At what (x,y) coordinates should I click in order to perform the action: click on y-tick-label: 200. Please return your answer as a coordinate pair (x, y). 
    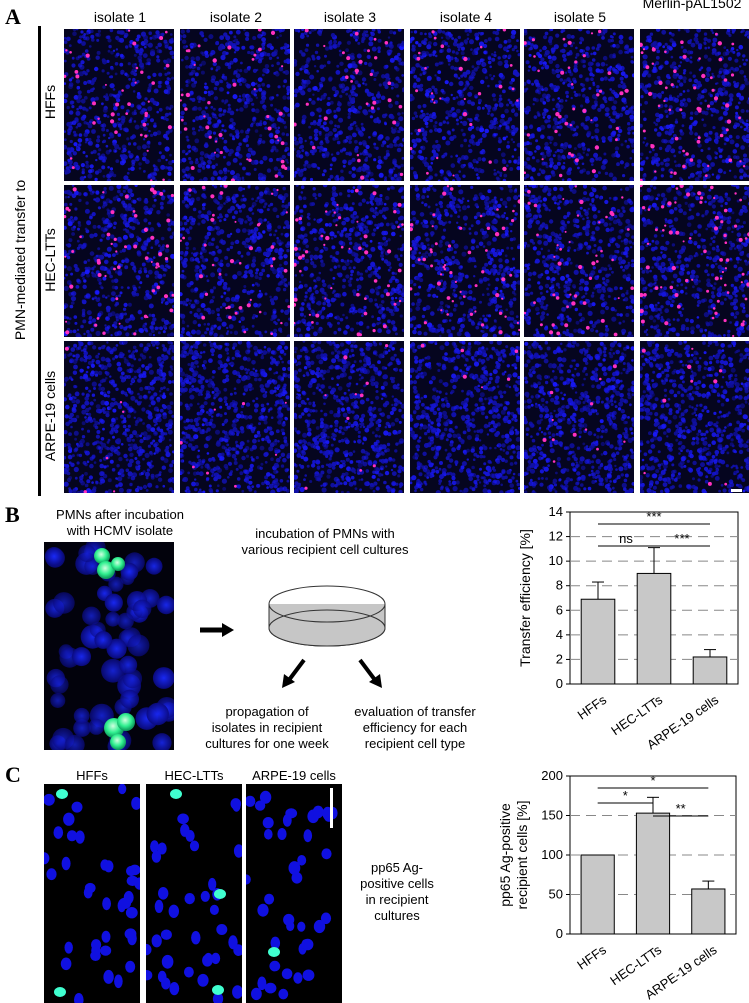
    Looking at the image, I should click on (552, 775).